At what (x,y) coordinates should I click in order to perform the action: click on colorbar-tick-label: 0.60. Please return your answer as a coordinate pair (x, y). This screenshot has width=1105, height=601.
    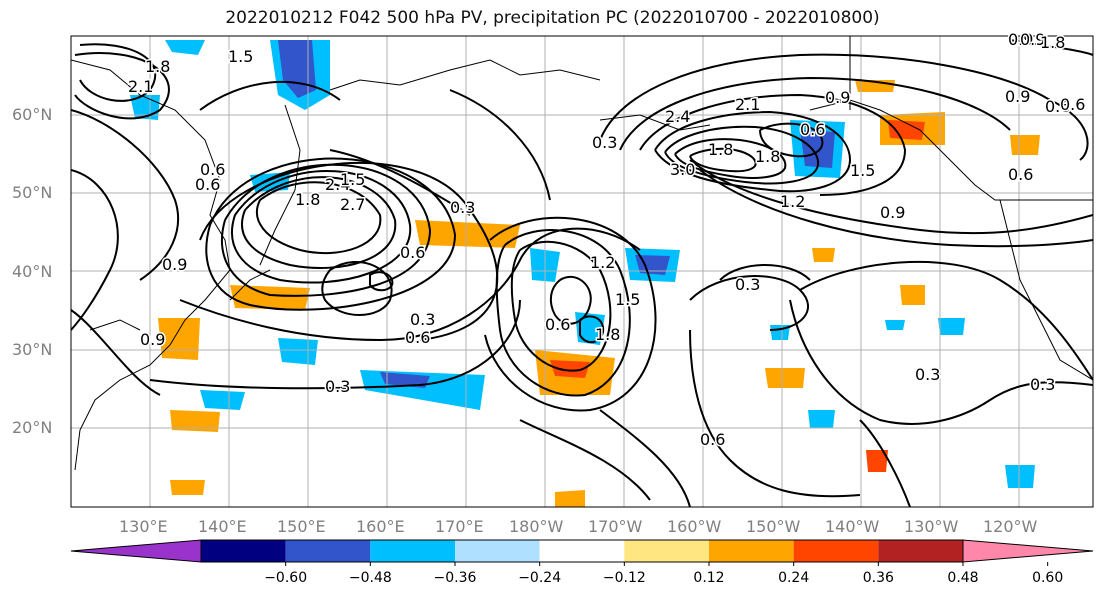
    Looking at the image, I should click on (1047, 578).